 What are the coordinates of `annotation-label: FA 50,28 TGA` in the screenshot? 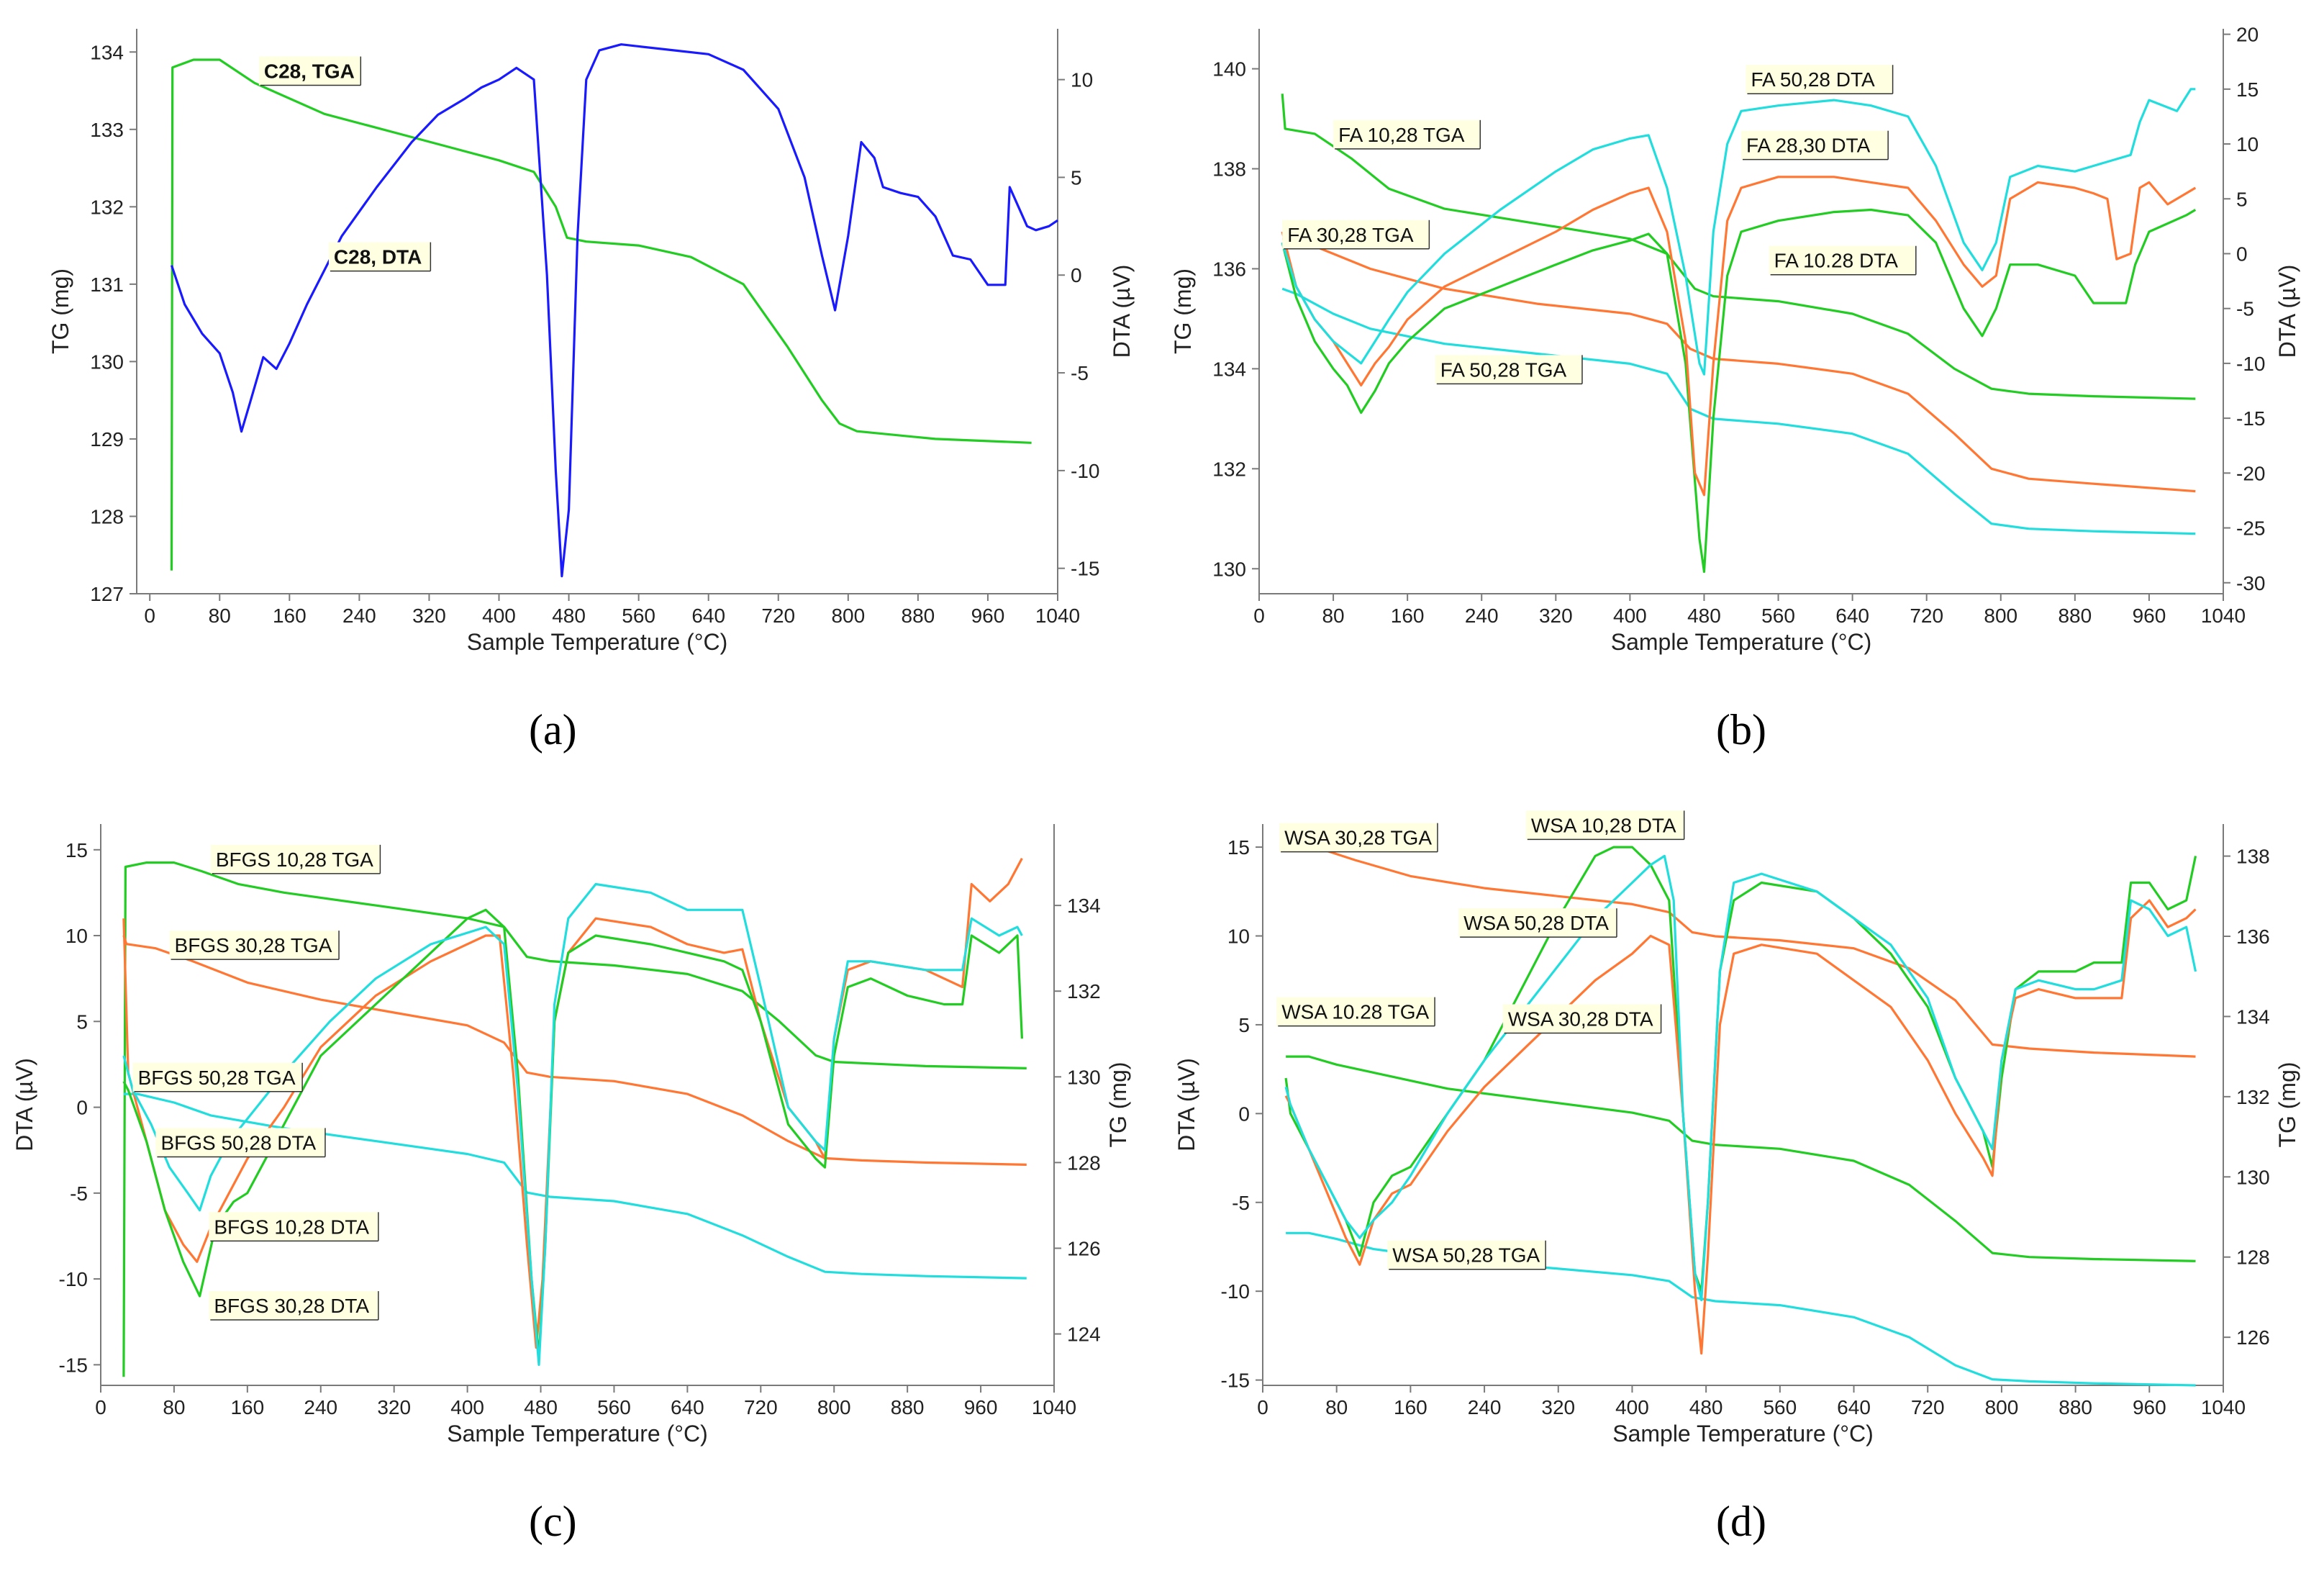 It's located at (1509, 370).